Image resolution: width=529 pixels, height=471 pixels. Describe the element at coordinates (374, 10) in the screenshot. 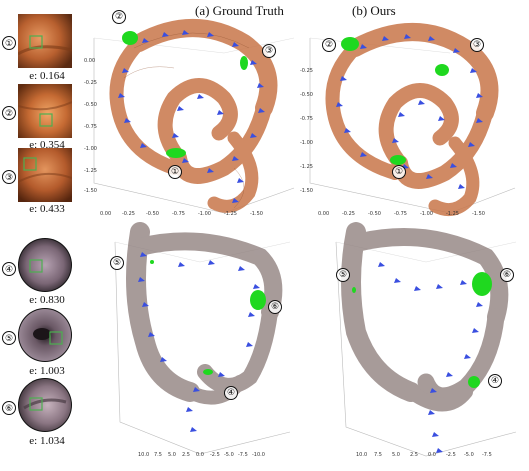

I see `ours-title: (b) Ours` at that location.